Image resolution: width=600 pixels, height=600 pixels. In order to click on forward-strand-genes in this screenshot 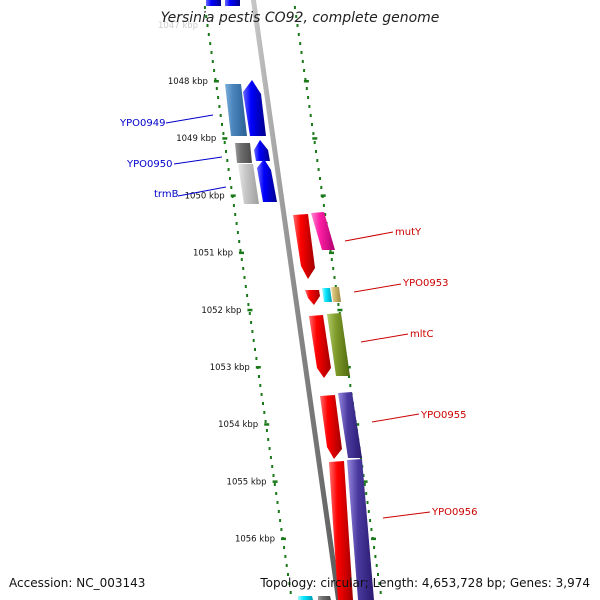, I will do `click(251, 142)`.